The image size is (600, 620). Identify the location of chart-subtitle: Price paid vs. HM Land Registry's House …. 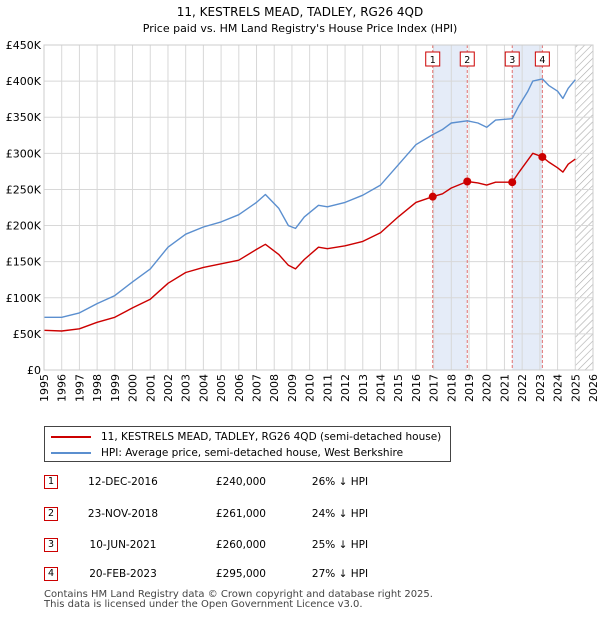
(300, 28).